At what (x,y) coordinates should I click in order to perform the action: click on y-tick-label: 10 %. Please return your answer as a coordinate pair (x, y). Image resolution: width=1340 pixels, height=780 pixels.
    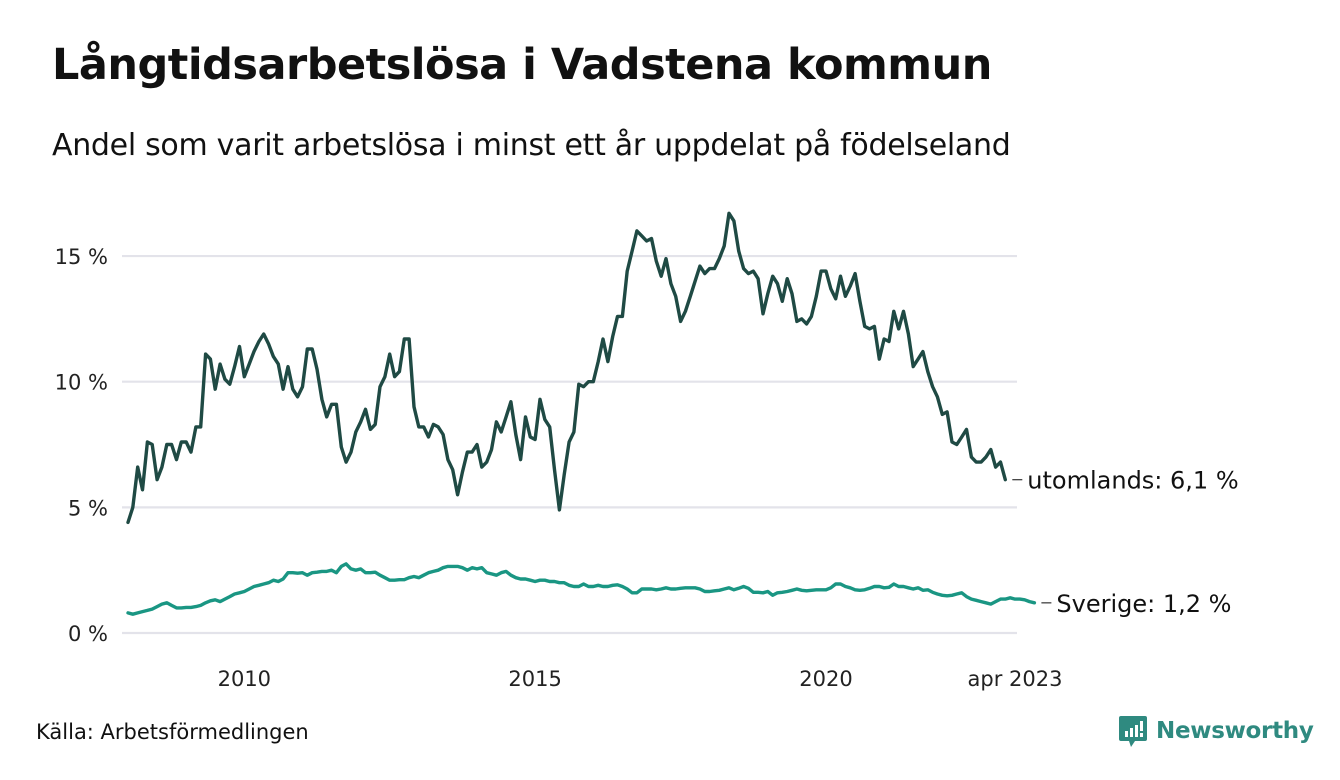
    Looking at the image, I should click on (81, 383).